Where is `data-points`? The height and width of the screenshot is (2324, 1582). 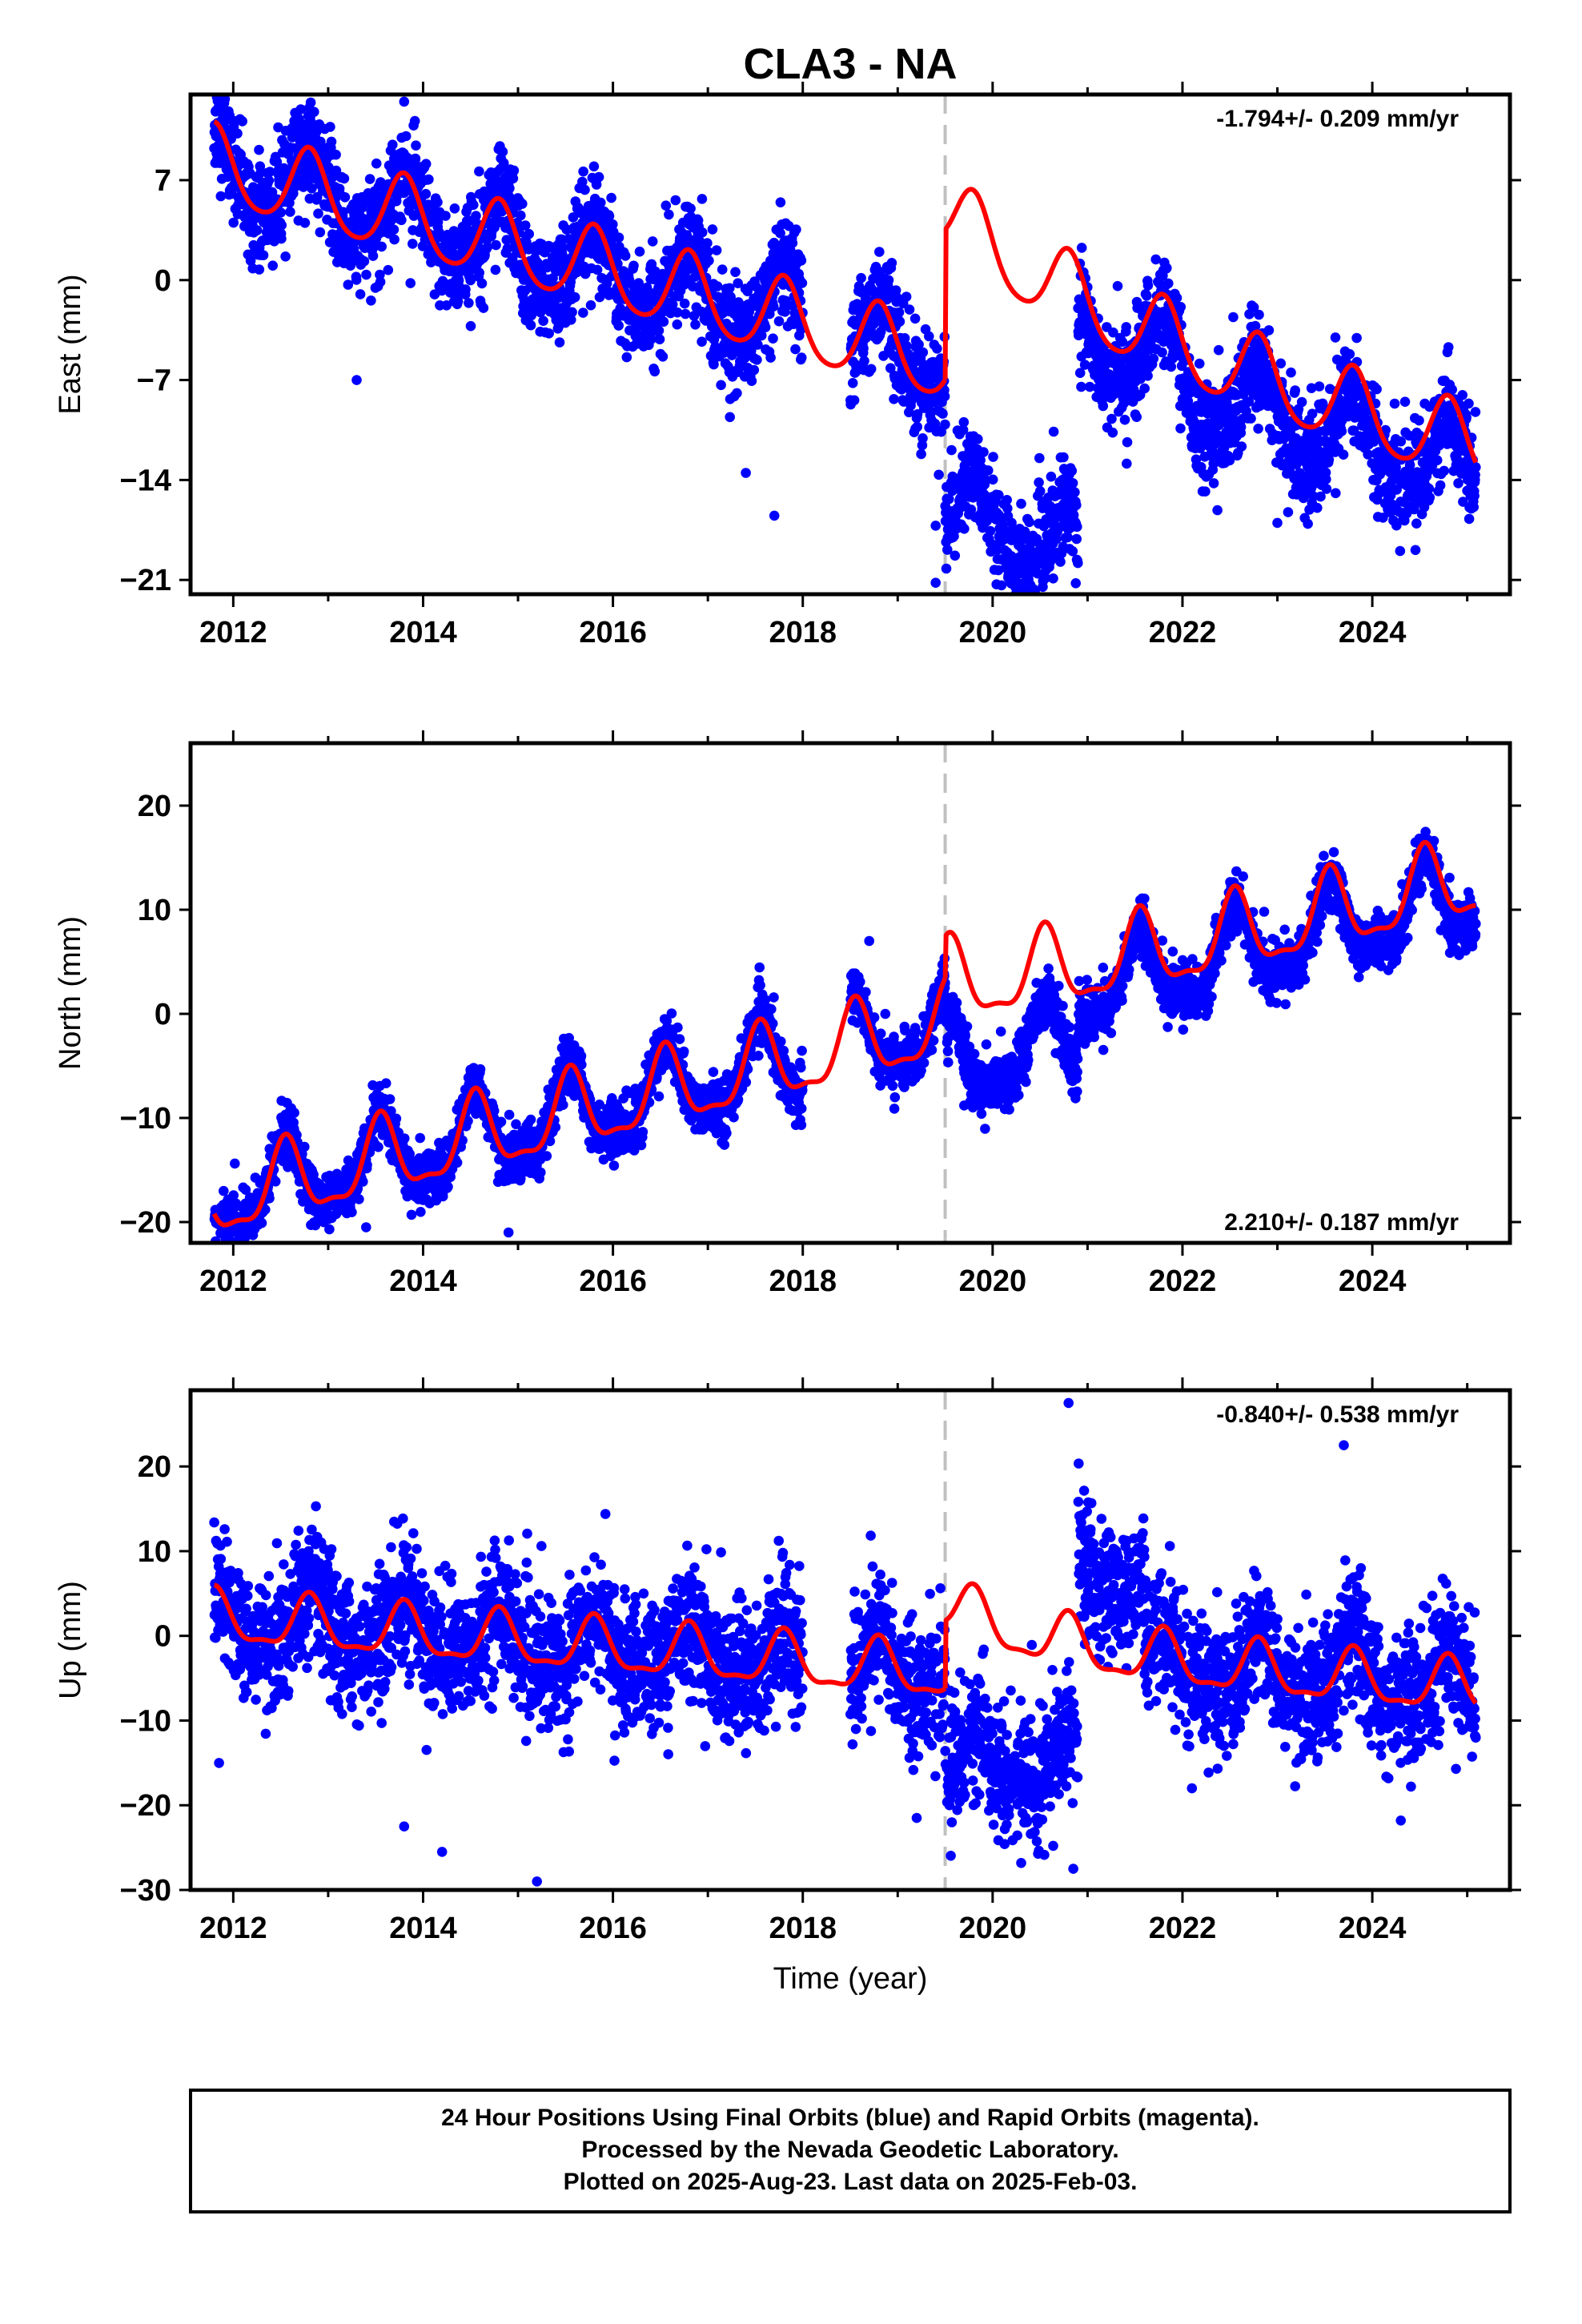
data-points is located at coordinates (845, 1034).